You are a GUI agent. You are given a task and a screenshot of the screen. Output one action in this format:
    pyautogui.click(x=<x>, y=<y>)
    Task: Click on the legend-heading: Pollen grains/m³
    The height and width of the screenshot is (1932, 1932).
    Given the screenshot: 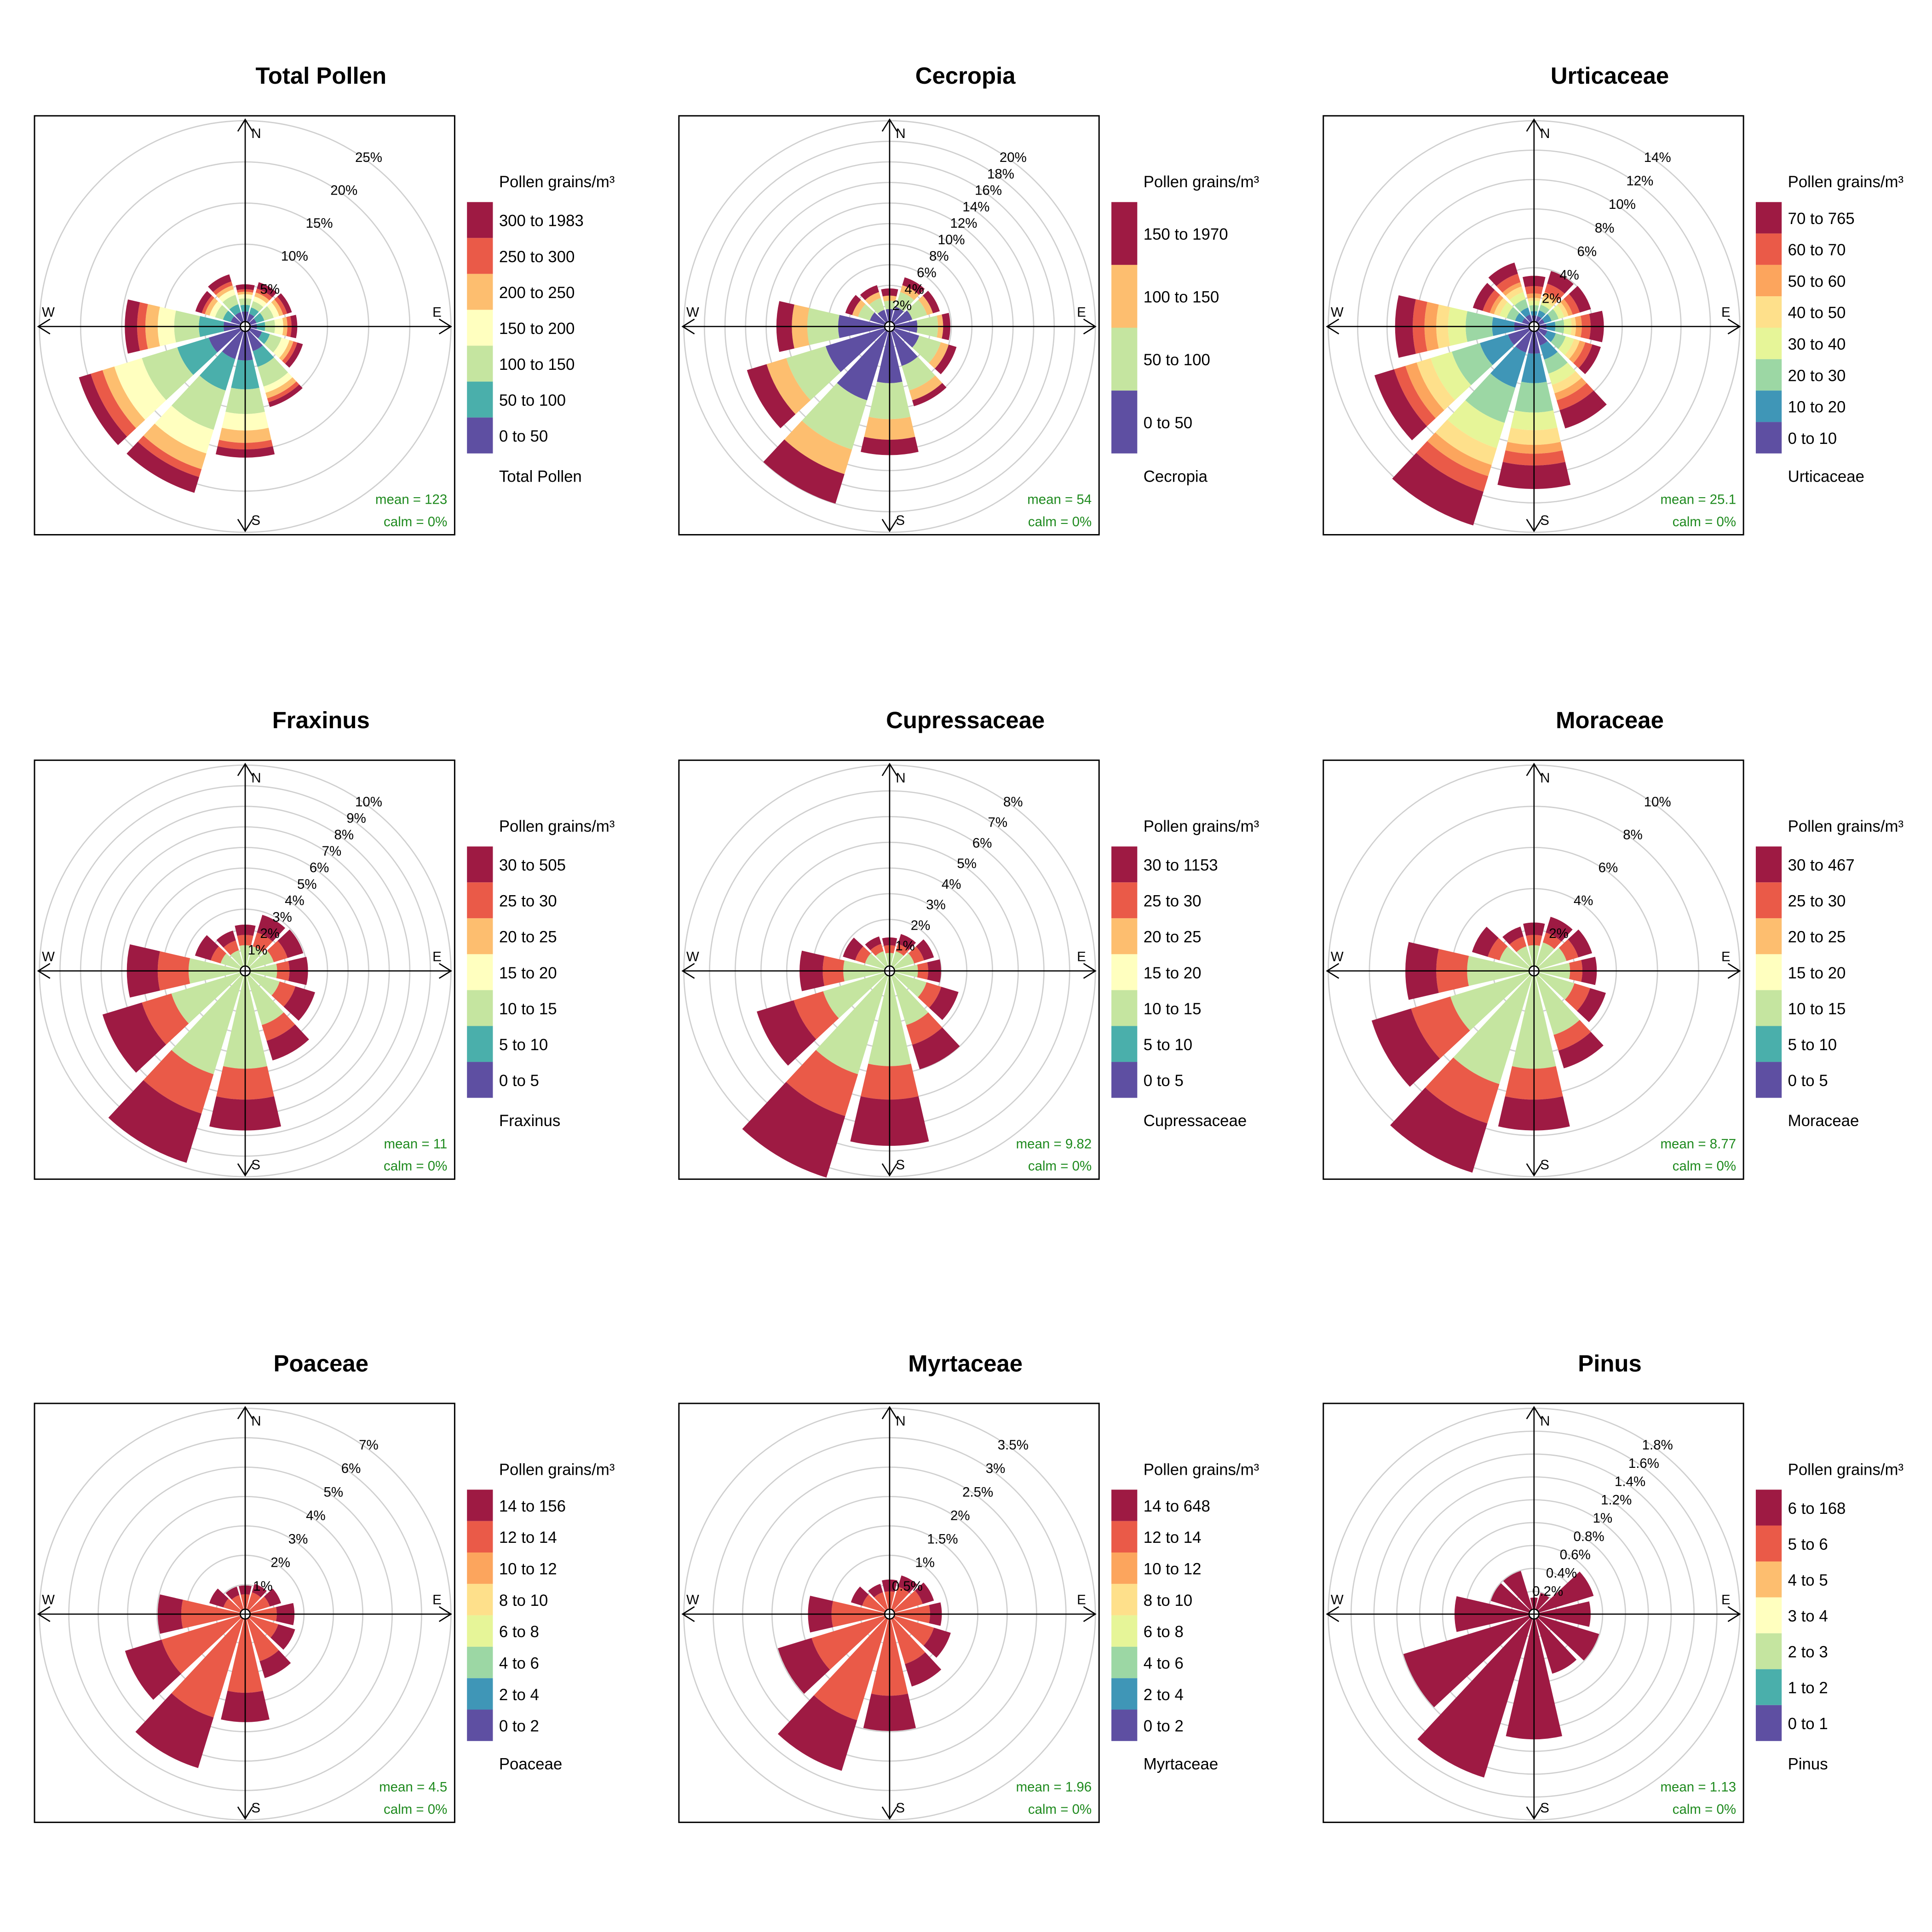 What is the action you would take?
    pyautogui.click(x=1846, y=182)
    